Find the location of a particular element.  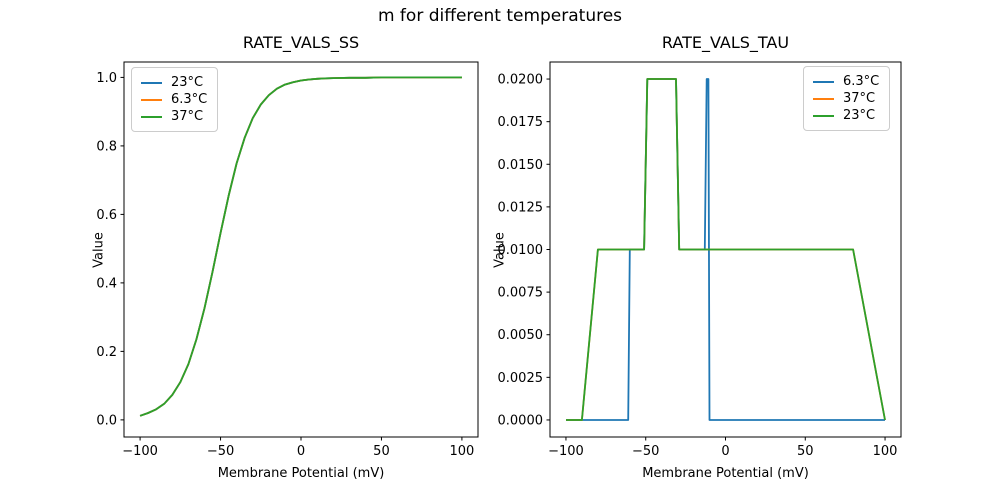

y-tick-label: 0.0175 is located at coordinates (521, 122).